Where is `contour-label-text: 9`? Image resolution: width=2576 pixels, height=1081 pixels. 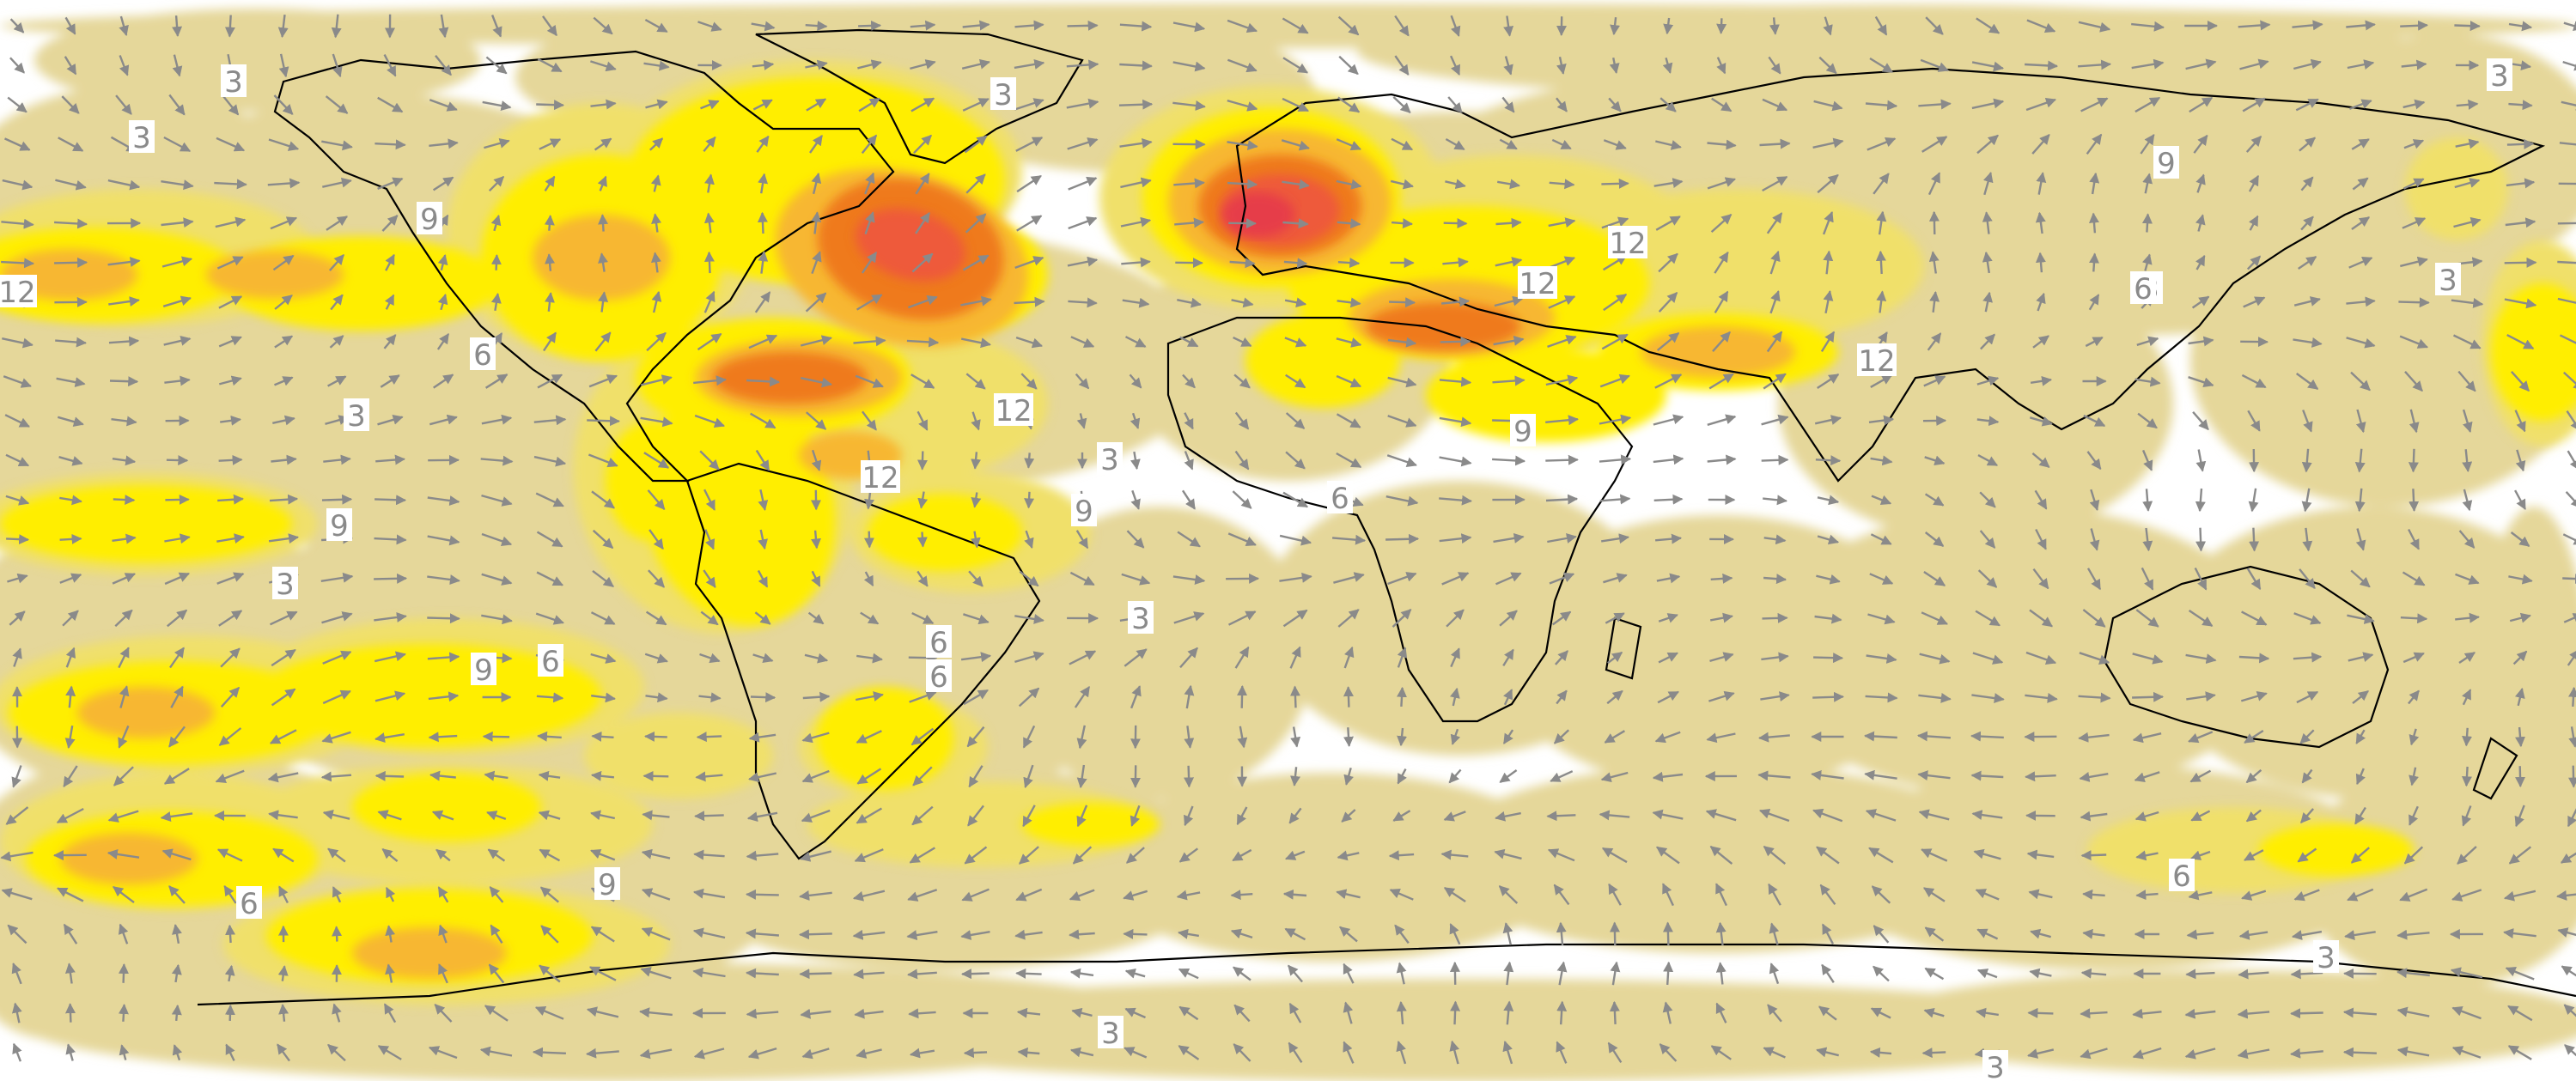
contour-label-text: 9 is located at coordinates (483, 670).